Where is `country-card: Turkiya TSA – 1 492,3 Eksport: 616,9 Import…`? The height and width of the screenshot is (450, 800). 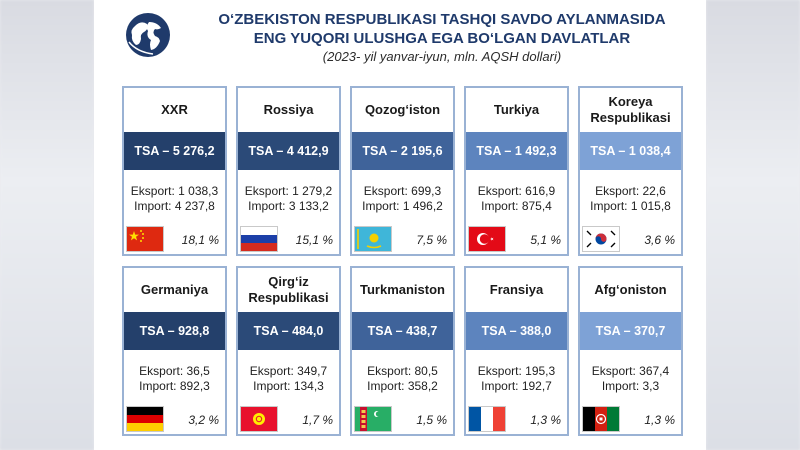
country-card: Turkiya TSA – 1 492,3 Eksport: 616,9 Import… is located at coordinates (516, 171).